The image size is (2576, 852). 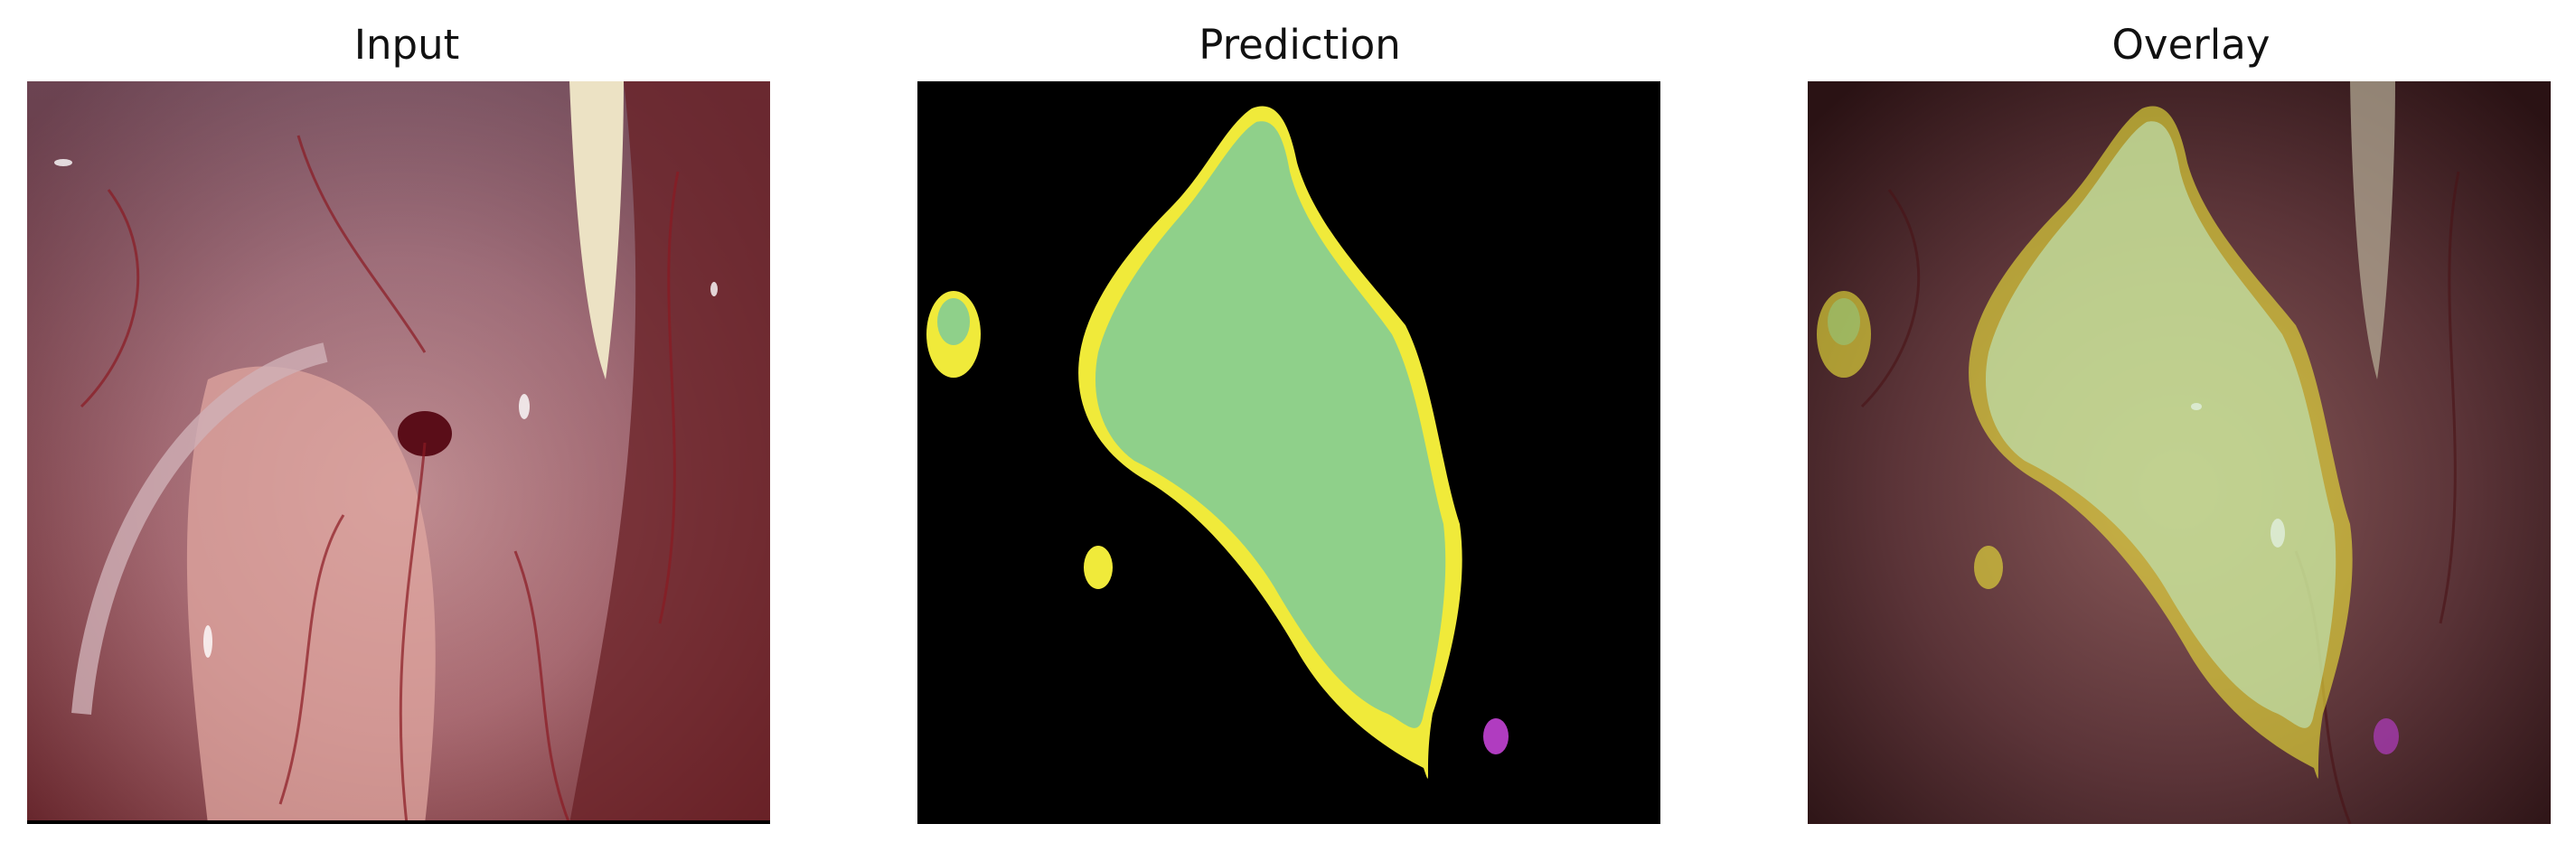 What do you see at coordinates (2190, 45) in the screenshot?
I see `overlay-title: Overlay` at bounding box center [2190, 45].